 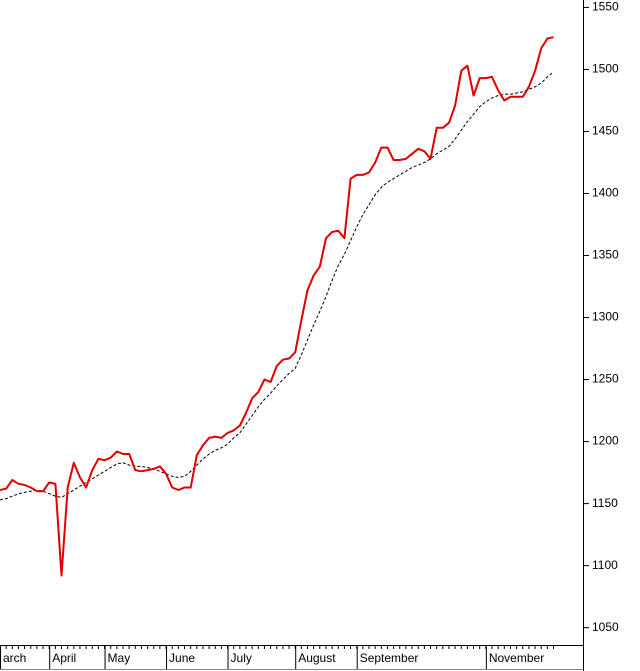 I want to click on x-tick-label: arch, so click(x=14, y=658).